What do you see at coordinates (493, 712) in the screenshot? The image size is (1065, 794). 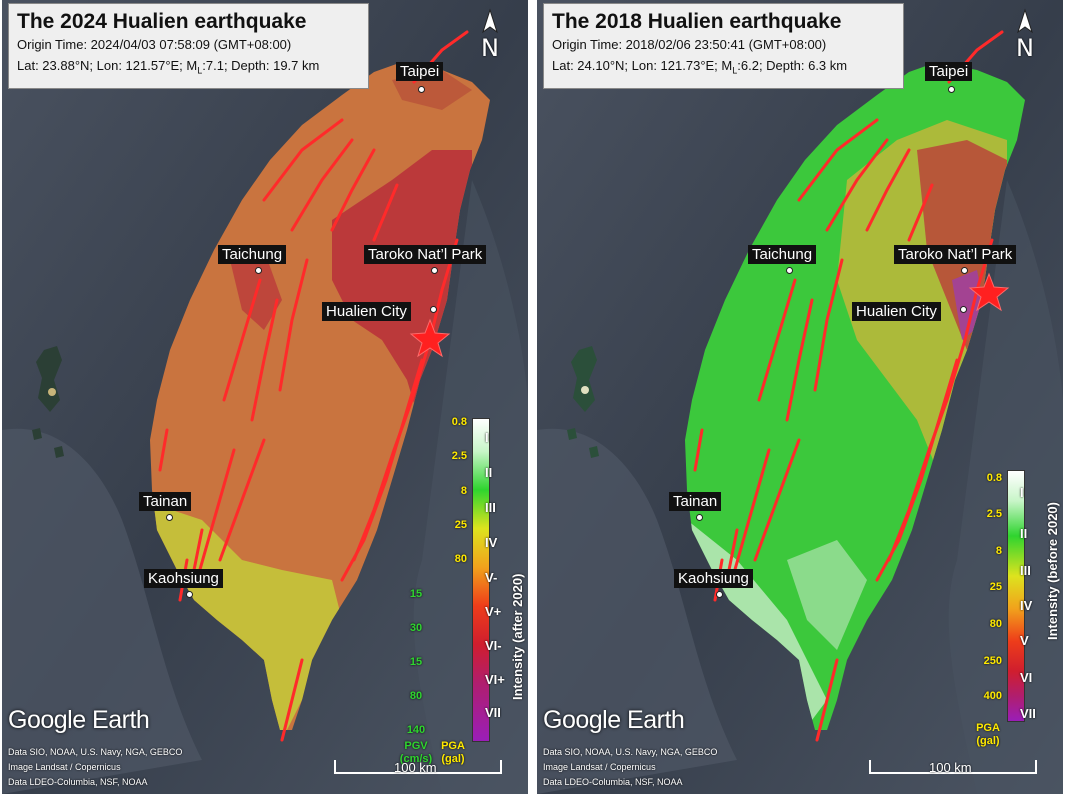 I see `intensity-tick-8: VII` at bounding box center [493, 712].